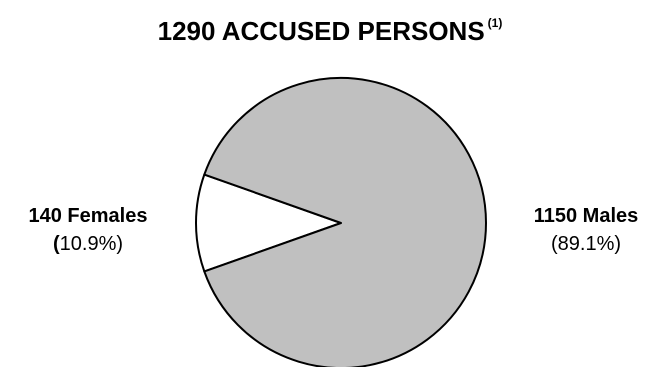 Image resolution: width=660 pixels, height=367 pixels. Describe the element at coordinates (321, 31) in the screenshot. I see `chart-title-text: 1290 ACCUSED PERSONS` at that location.